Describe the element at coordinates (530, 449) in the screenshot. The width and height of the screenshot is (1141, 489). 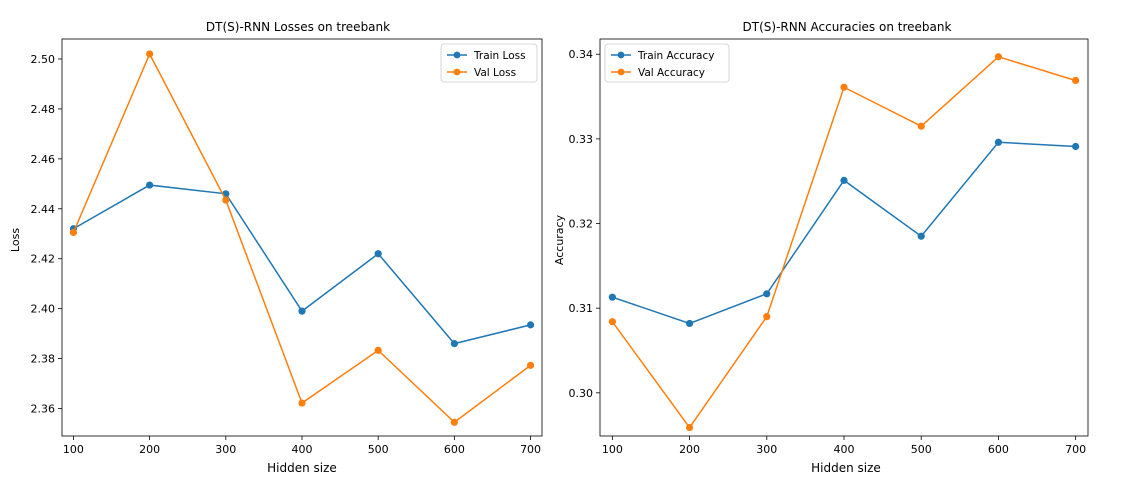
I see `loss-x-tick-label: 700` at that location.